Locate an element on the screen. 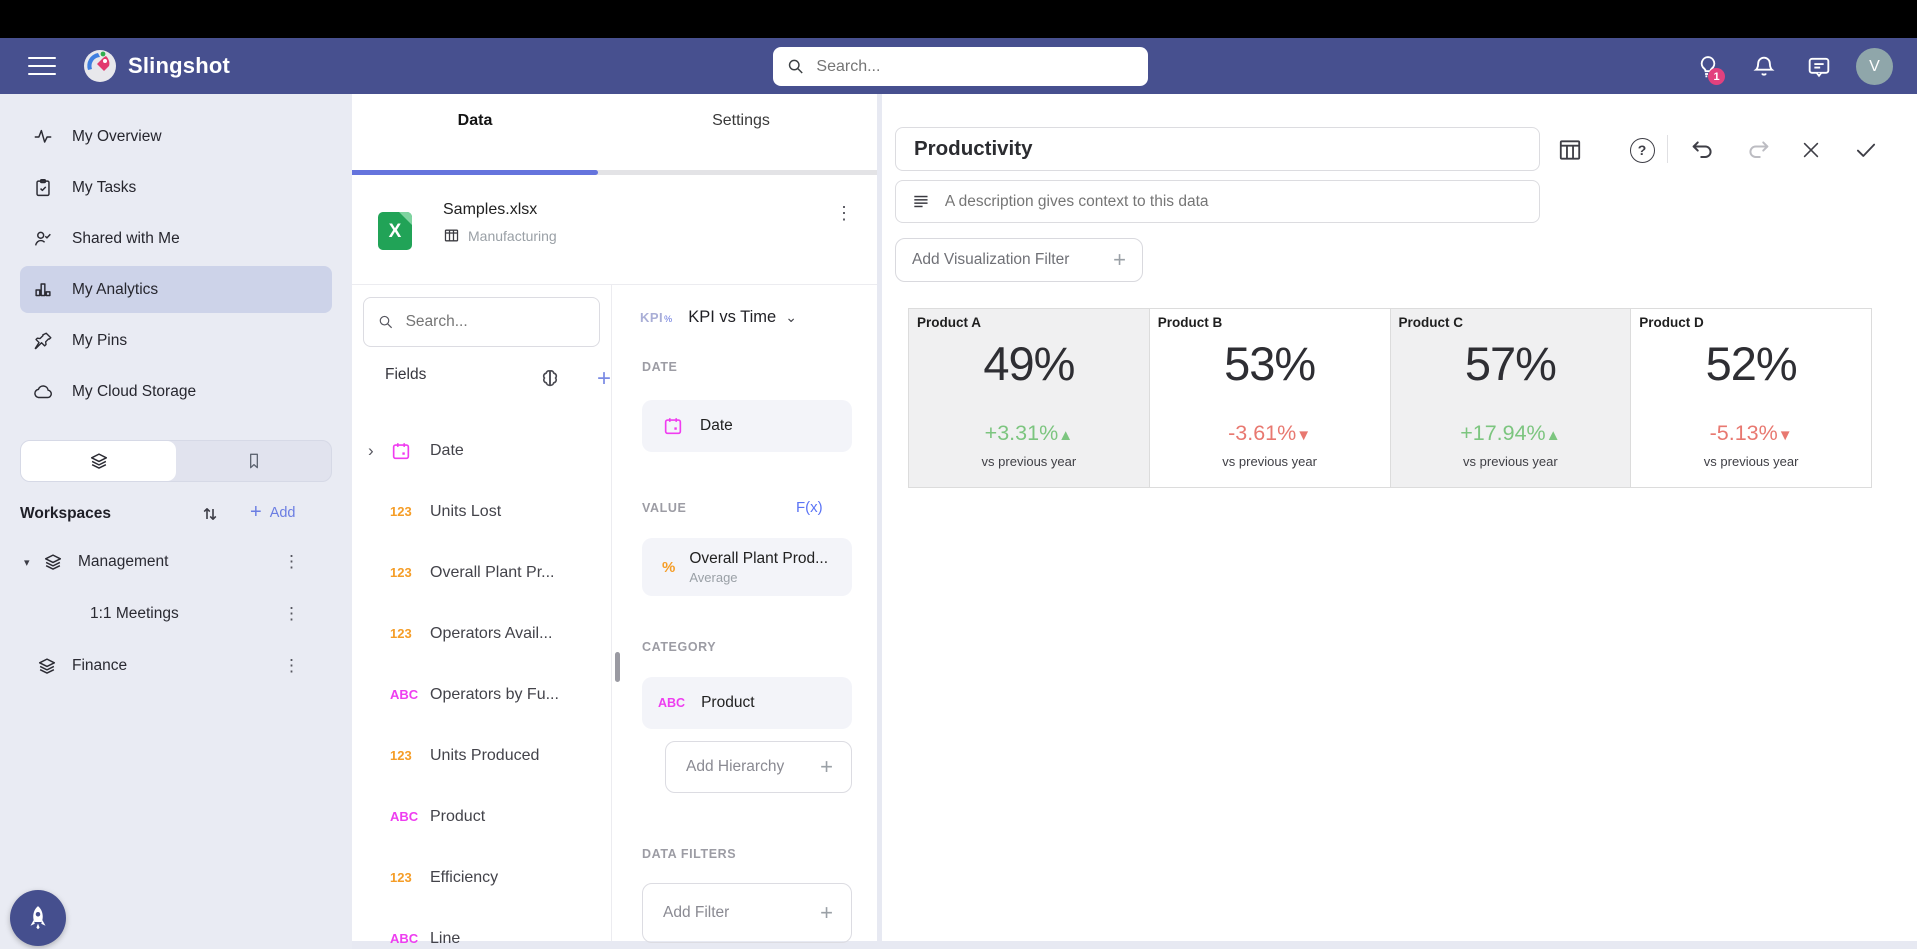 This screenshot has height=949, width=1917. field-row-efficiency: 123 Efficiency is located at coordinates (481, 877).